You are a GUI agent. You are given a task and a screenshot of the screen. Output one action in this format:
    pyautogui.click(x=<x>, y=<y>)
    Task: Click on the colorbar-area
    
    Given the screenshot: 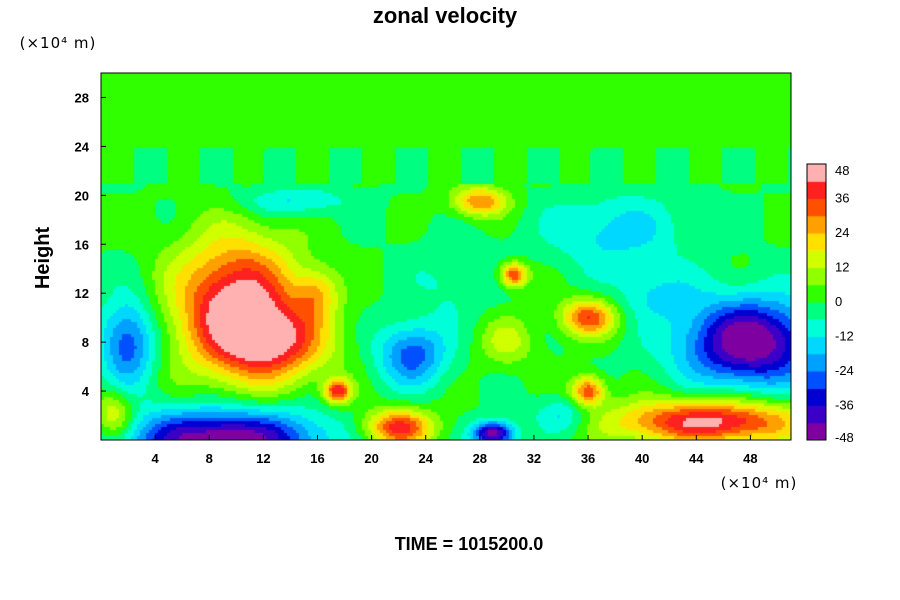 What is the action you would take?
    pyautogui.click(x=816, y=302)
    